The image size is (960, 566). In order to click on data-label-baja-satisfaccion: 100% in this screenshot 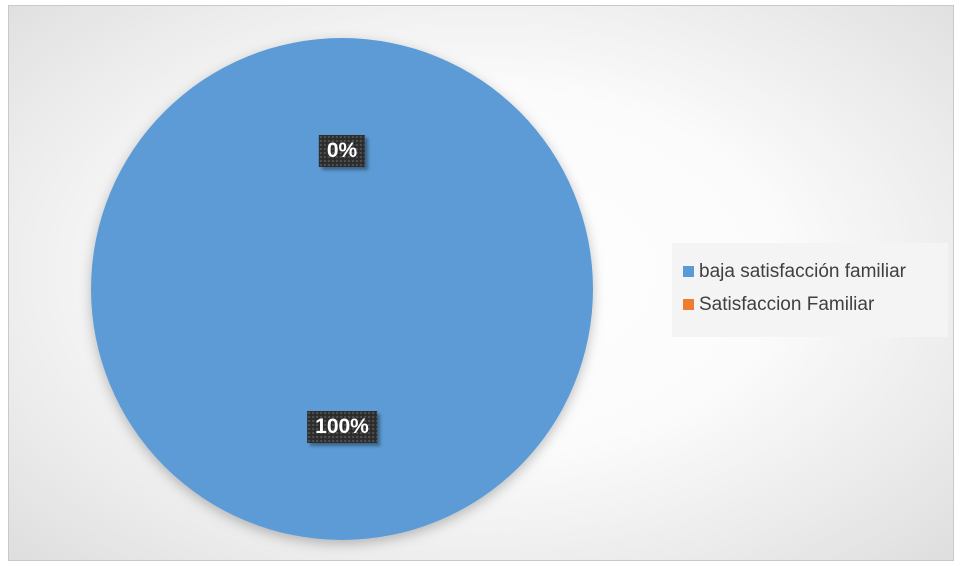, I will do `click(342, 427)`.